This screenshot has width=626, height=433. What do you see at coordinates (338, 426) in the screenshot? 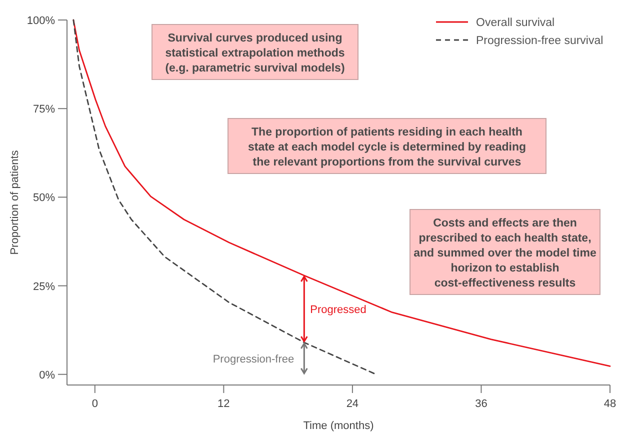
I see `x-axis-title: Time (months)` at bounding box center [338, 426].